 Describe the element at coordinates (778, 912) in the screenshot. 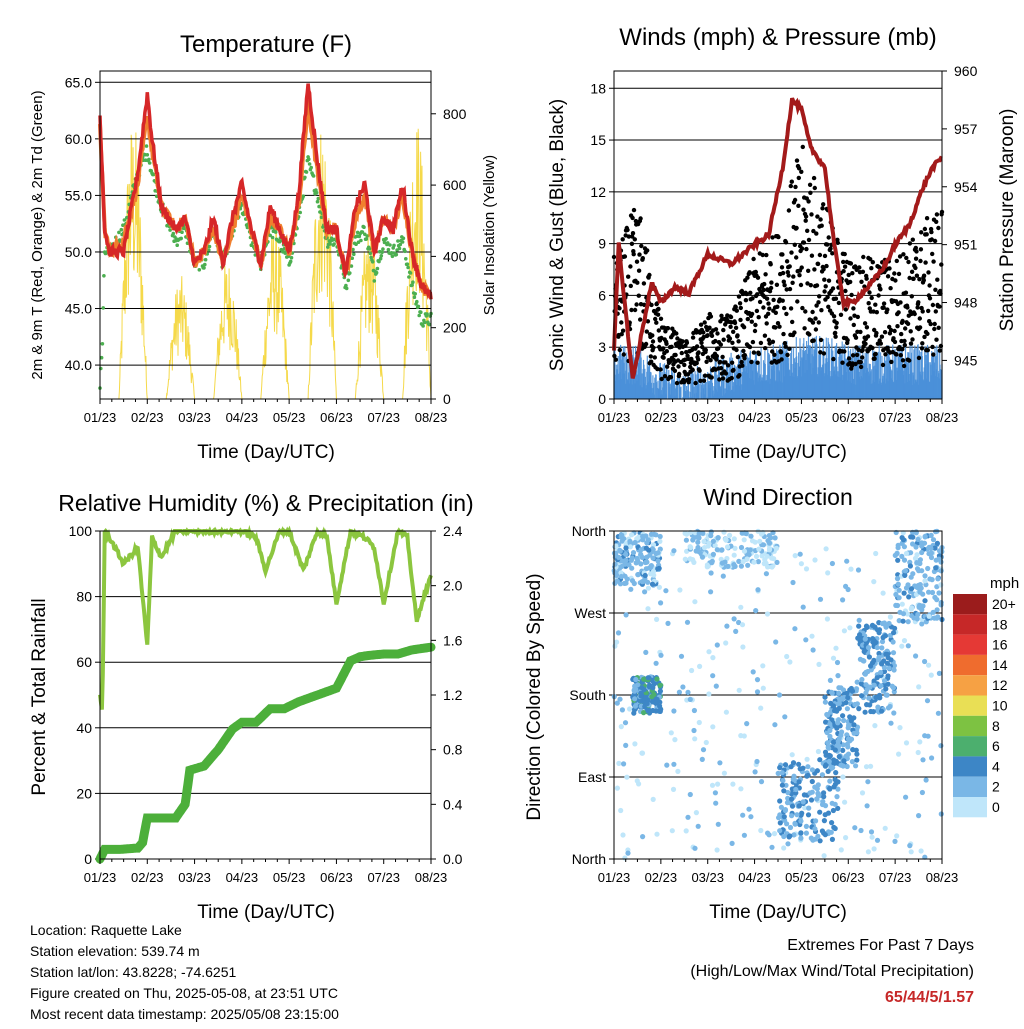

I see `direction-xlabel: Time (Day/UTC)` at that location.